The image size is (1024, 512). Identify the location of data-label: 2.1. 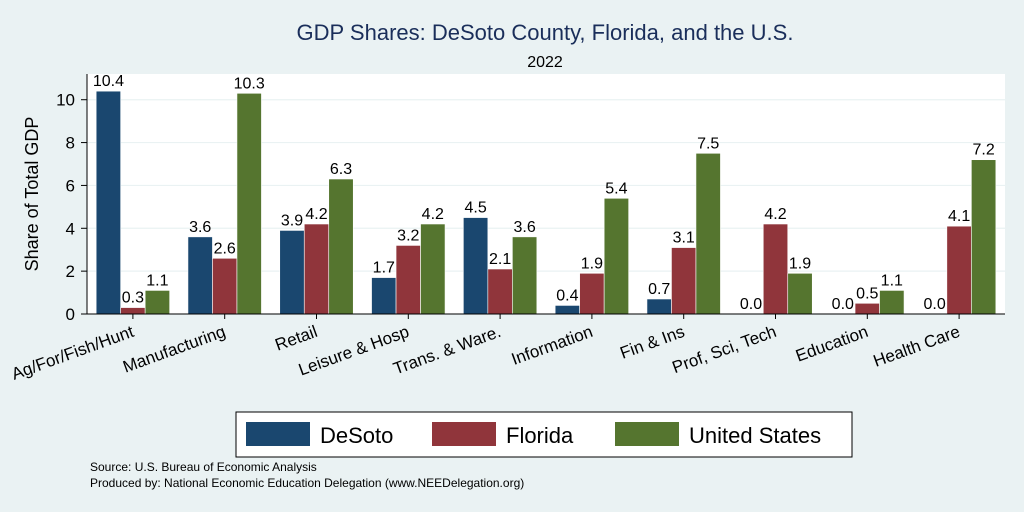
(500, 259).